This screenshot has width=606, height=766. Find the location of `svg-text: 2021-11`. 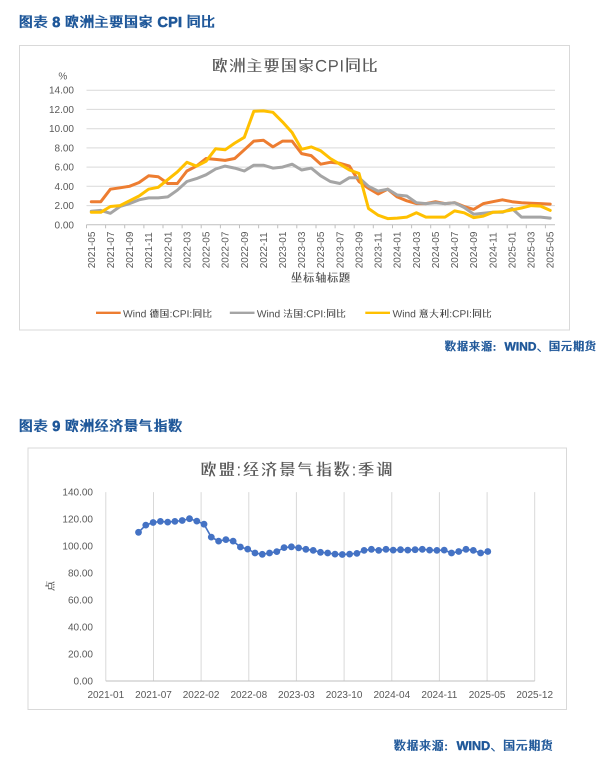

svg-text: 2021-11 is located at coordinates (149, 250).